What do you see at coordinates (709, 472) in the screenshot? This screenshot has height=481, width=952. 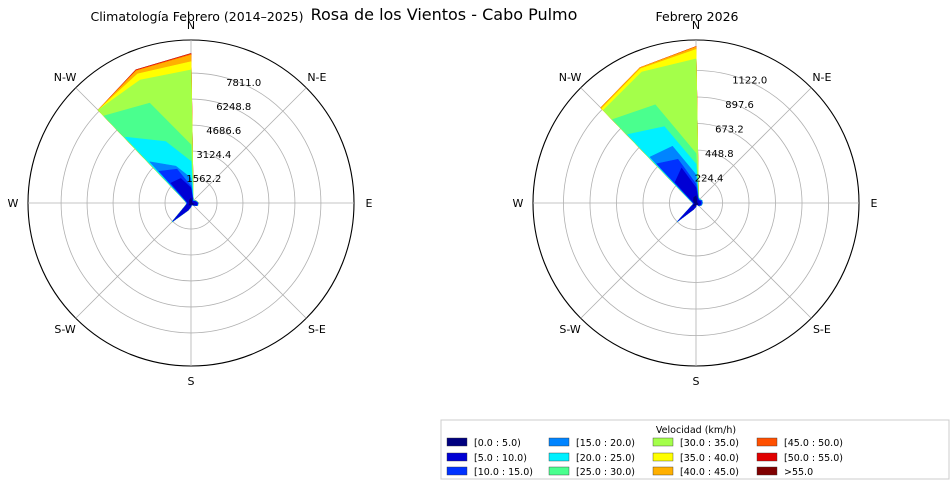 I see `legend-label: [40.0 : 45.0)` at bounding box center [709, 472].